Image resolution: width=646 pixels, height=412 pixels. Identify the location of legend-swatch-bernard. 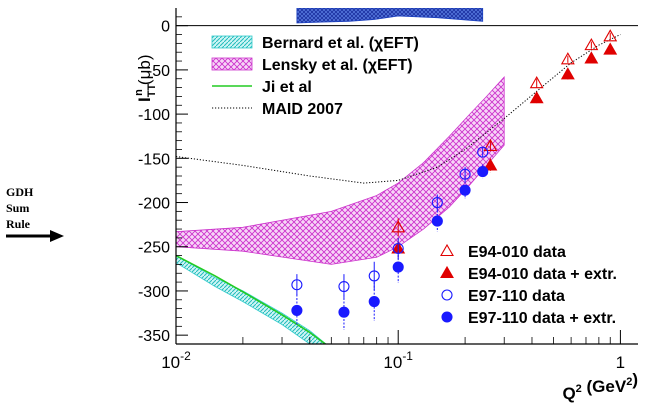
(232, 42).